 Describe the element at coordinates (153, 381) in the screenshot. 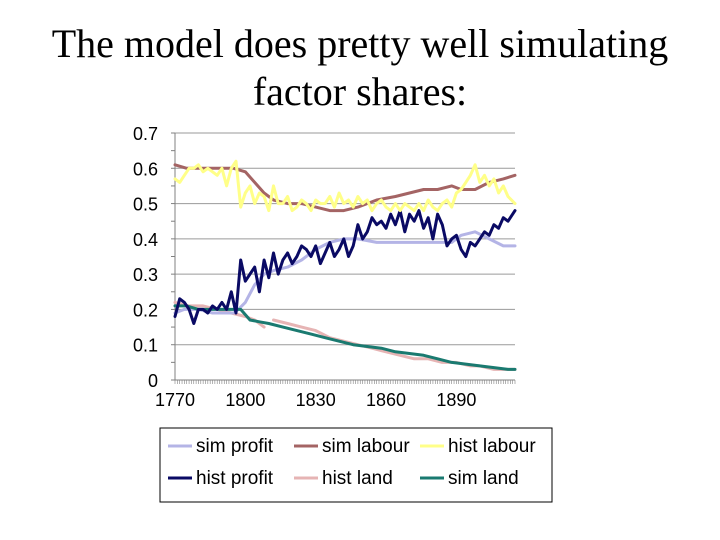

I see `y-tick-label: 0` at that location.